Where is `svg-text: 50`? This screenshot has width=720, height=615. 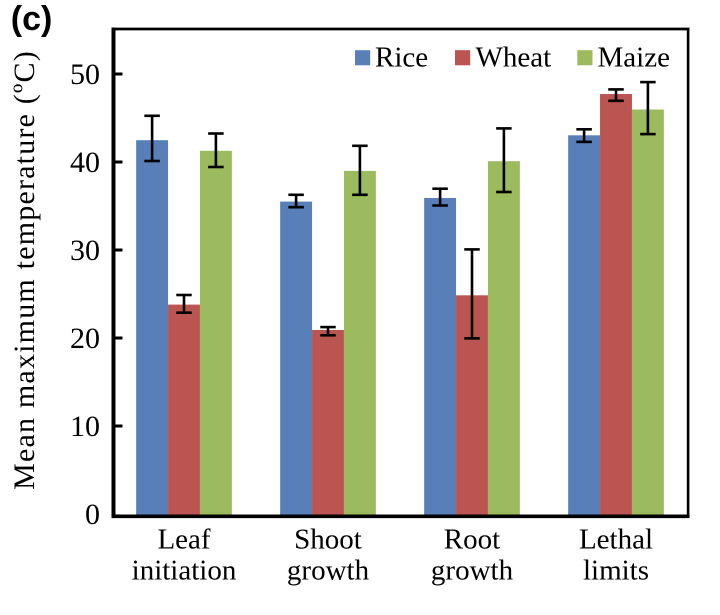 svg-text: 50 is located at coordinates (85, 74).